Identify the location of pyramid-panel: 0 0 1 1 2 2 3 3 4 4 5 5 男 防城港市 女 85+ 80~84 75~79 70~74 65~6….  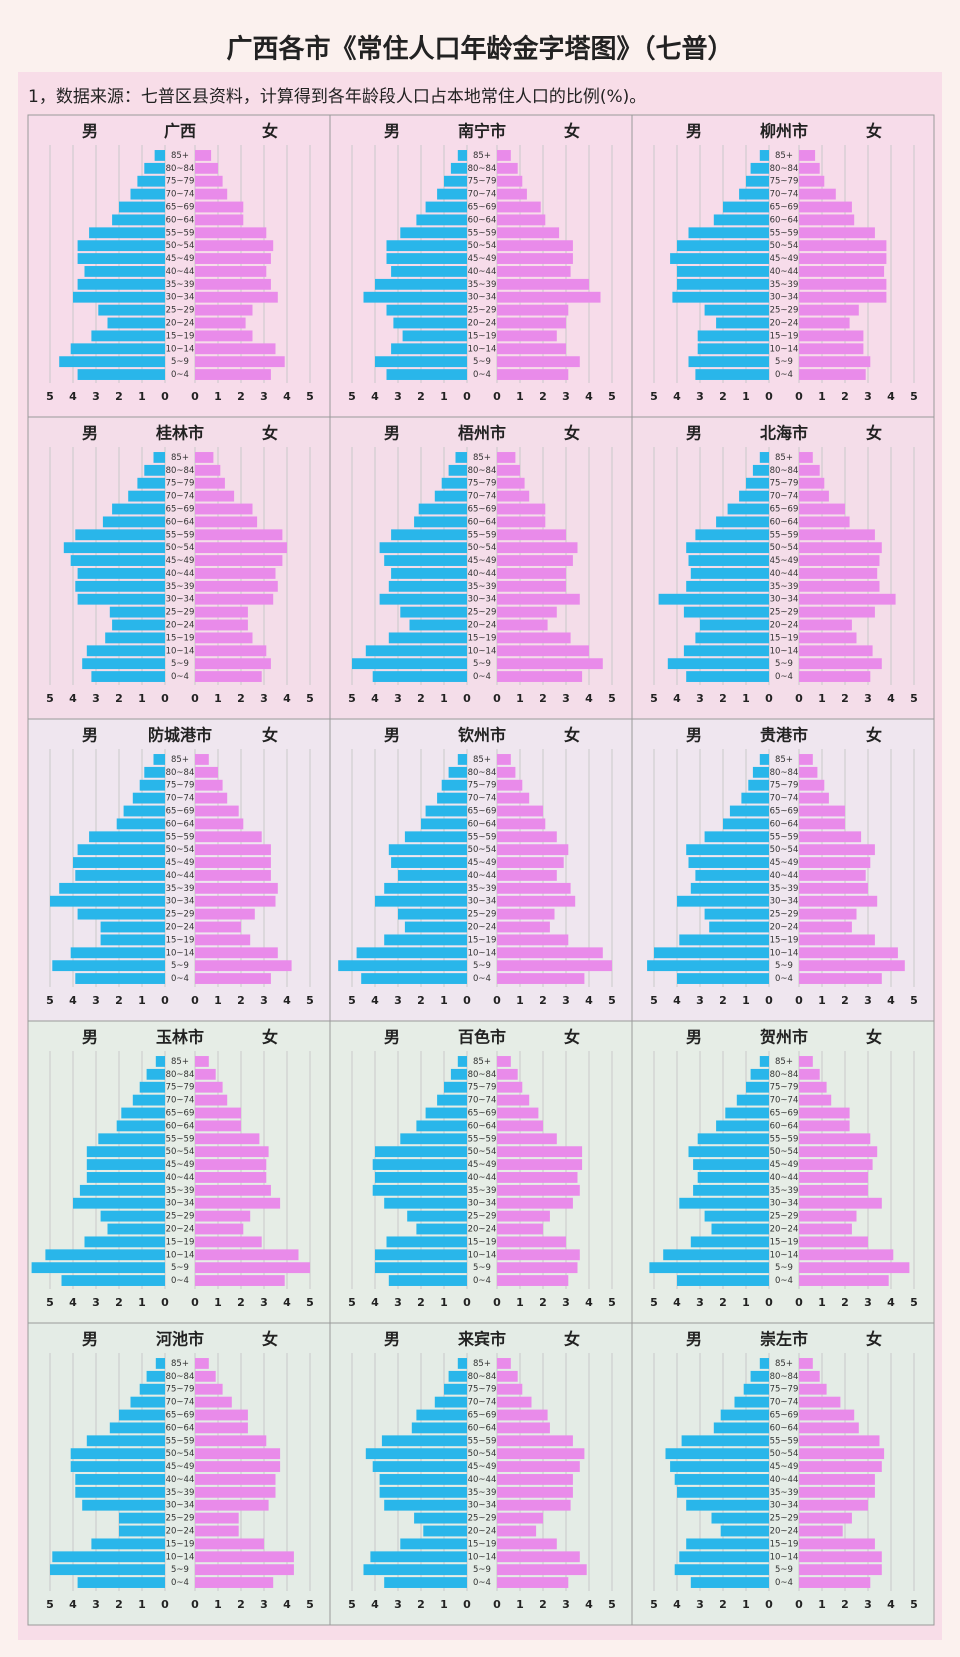
(179, 870).